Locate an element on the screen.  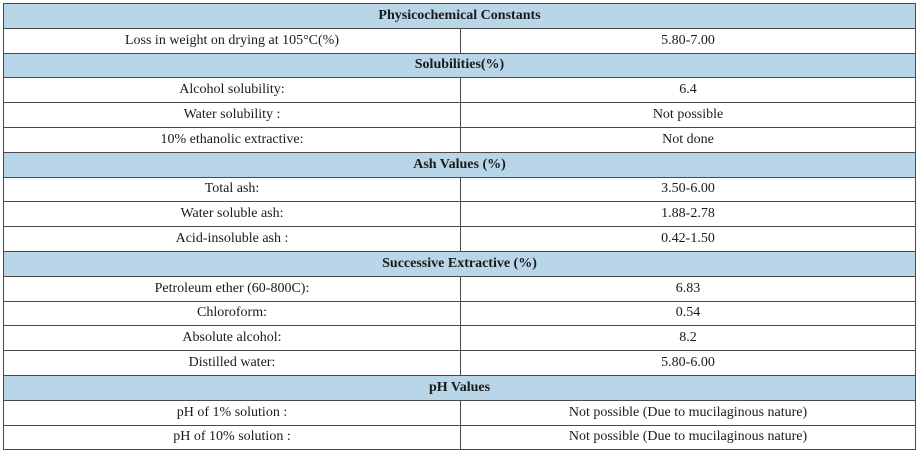
section-title: pH Values is located at coordinates (459, 387).